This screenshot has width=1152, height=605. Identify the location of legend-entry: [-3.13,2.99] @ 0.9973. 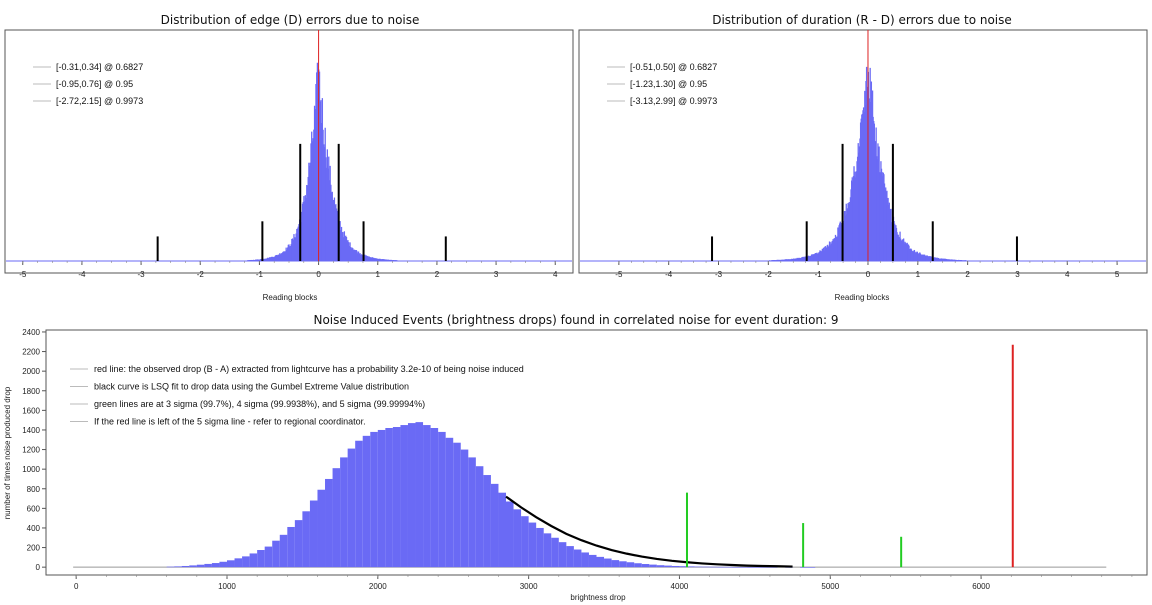
(673, 101).